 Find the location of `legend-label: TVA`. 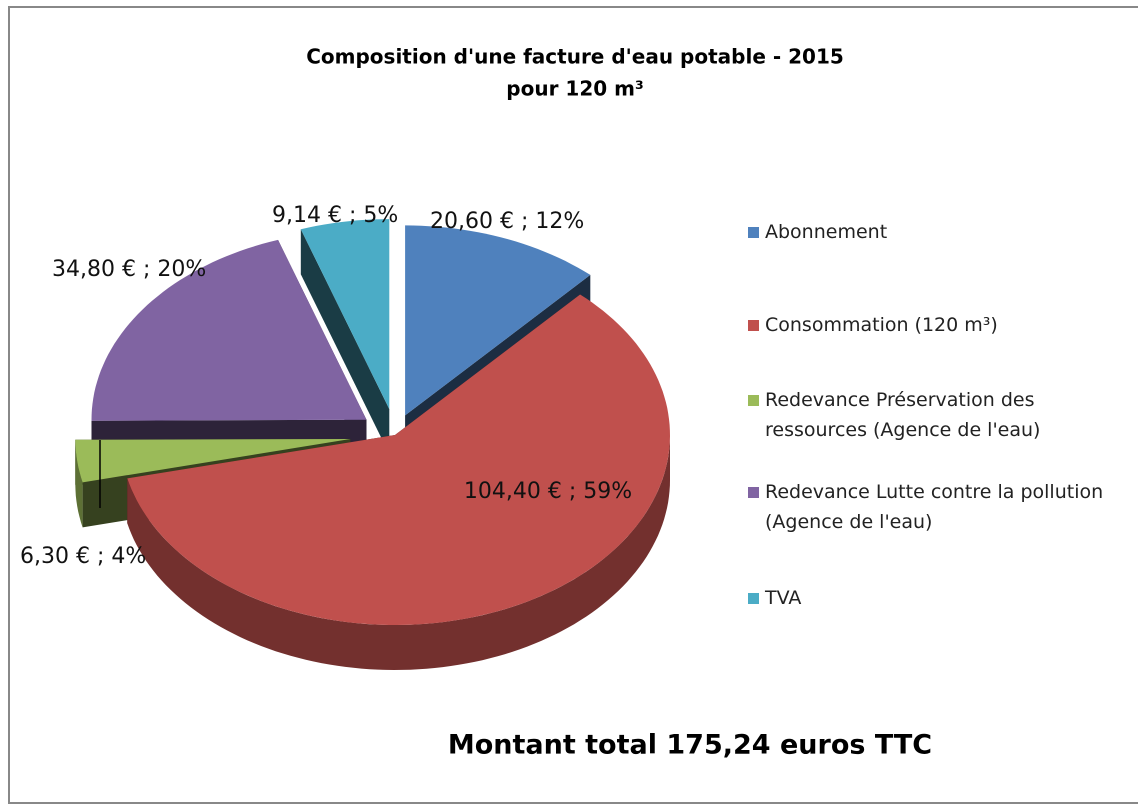

legend-label: TVA is located at coordinates (783, 598).